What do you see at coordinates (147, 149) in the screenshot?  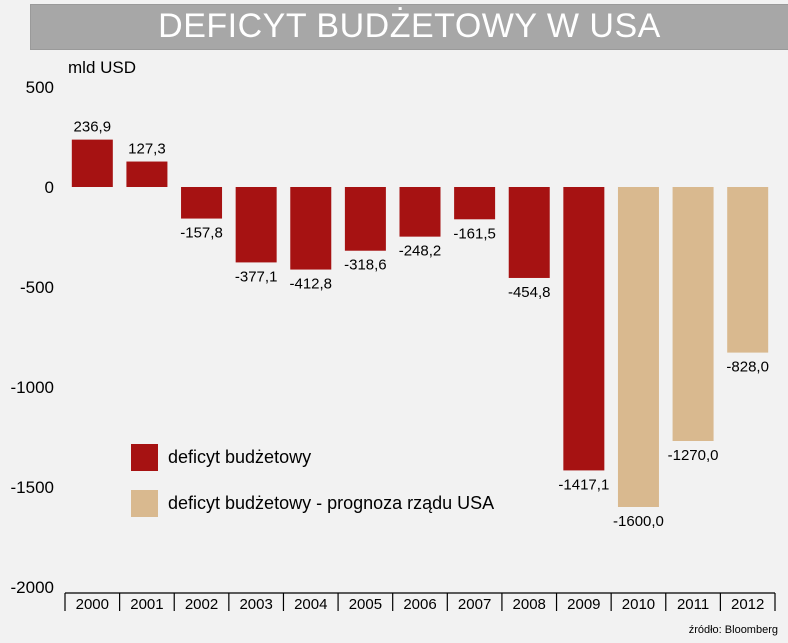 I see `bar-value-label: 127,3` at bounding box center [147, 149].